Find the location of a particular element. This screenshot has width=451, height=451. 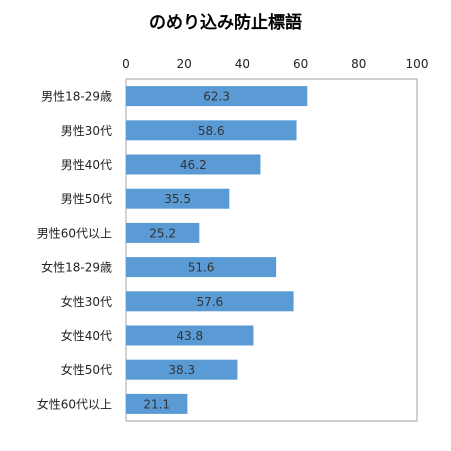

x-tick-label: 0 is located at coordinates (126, 64).